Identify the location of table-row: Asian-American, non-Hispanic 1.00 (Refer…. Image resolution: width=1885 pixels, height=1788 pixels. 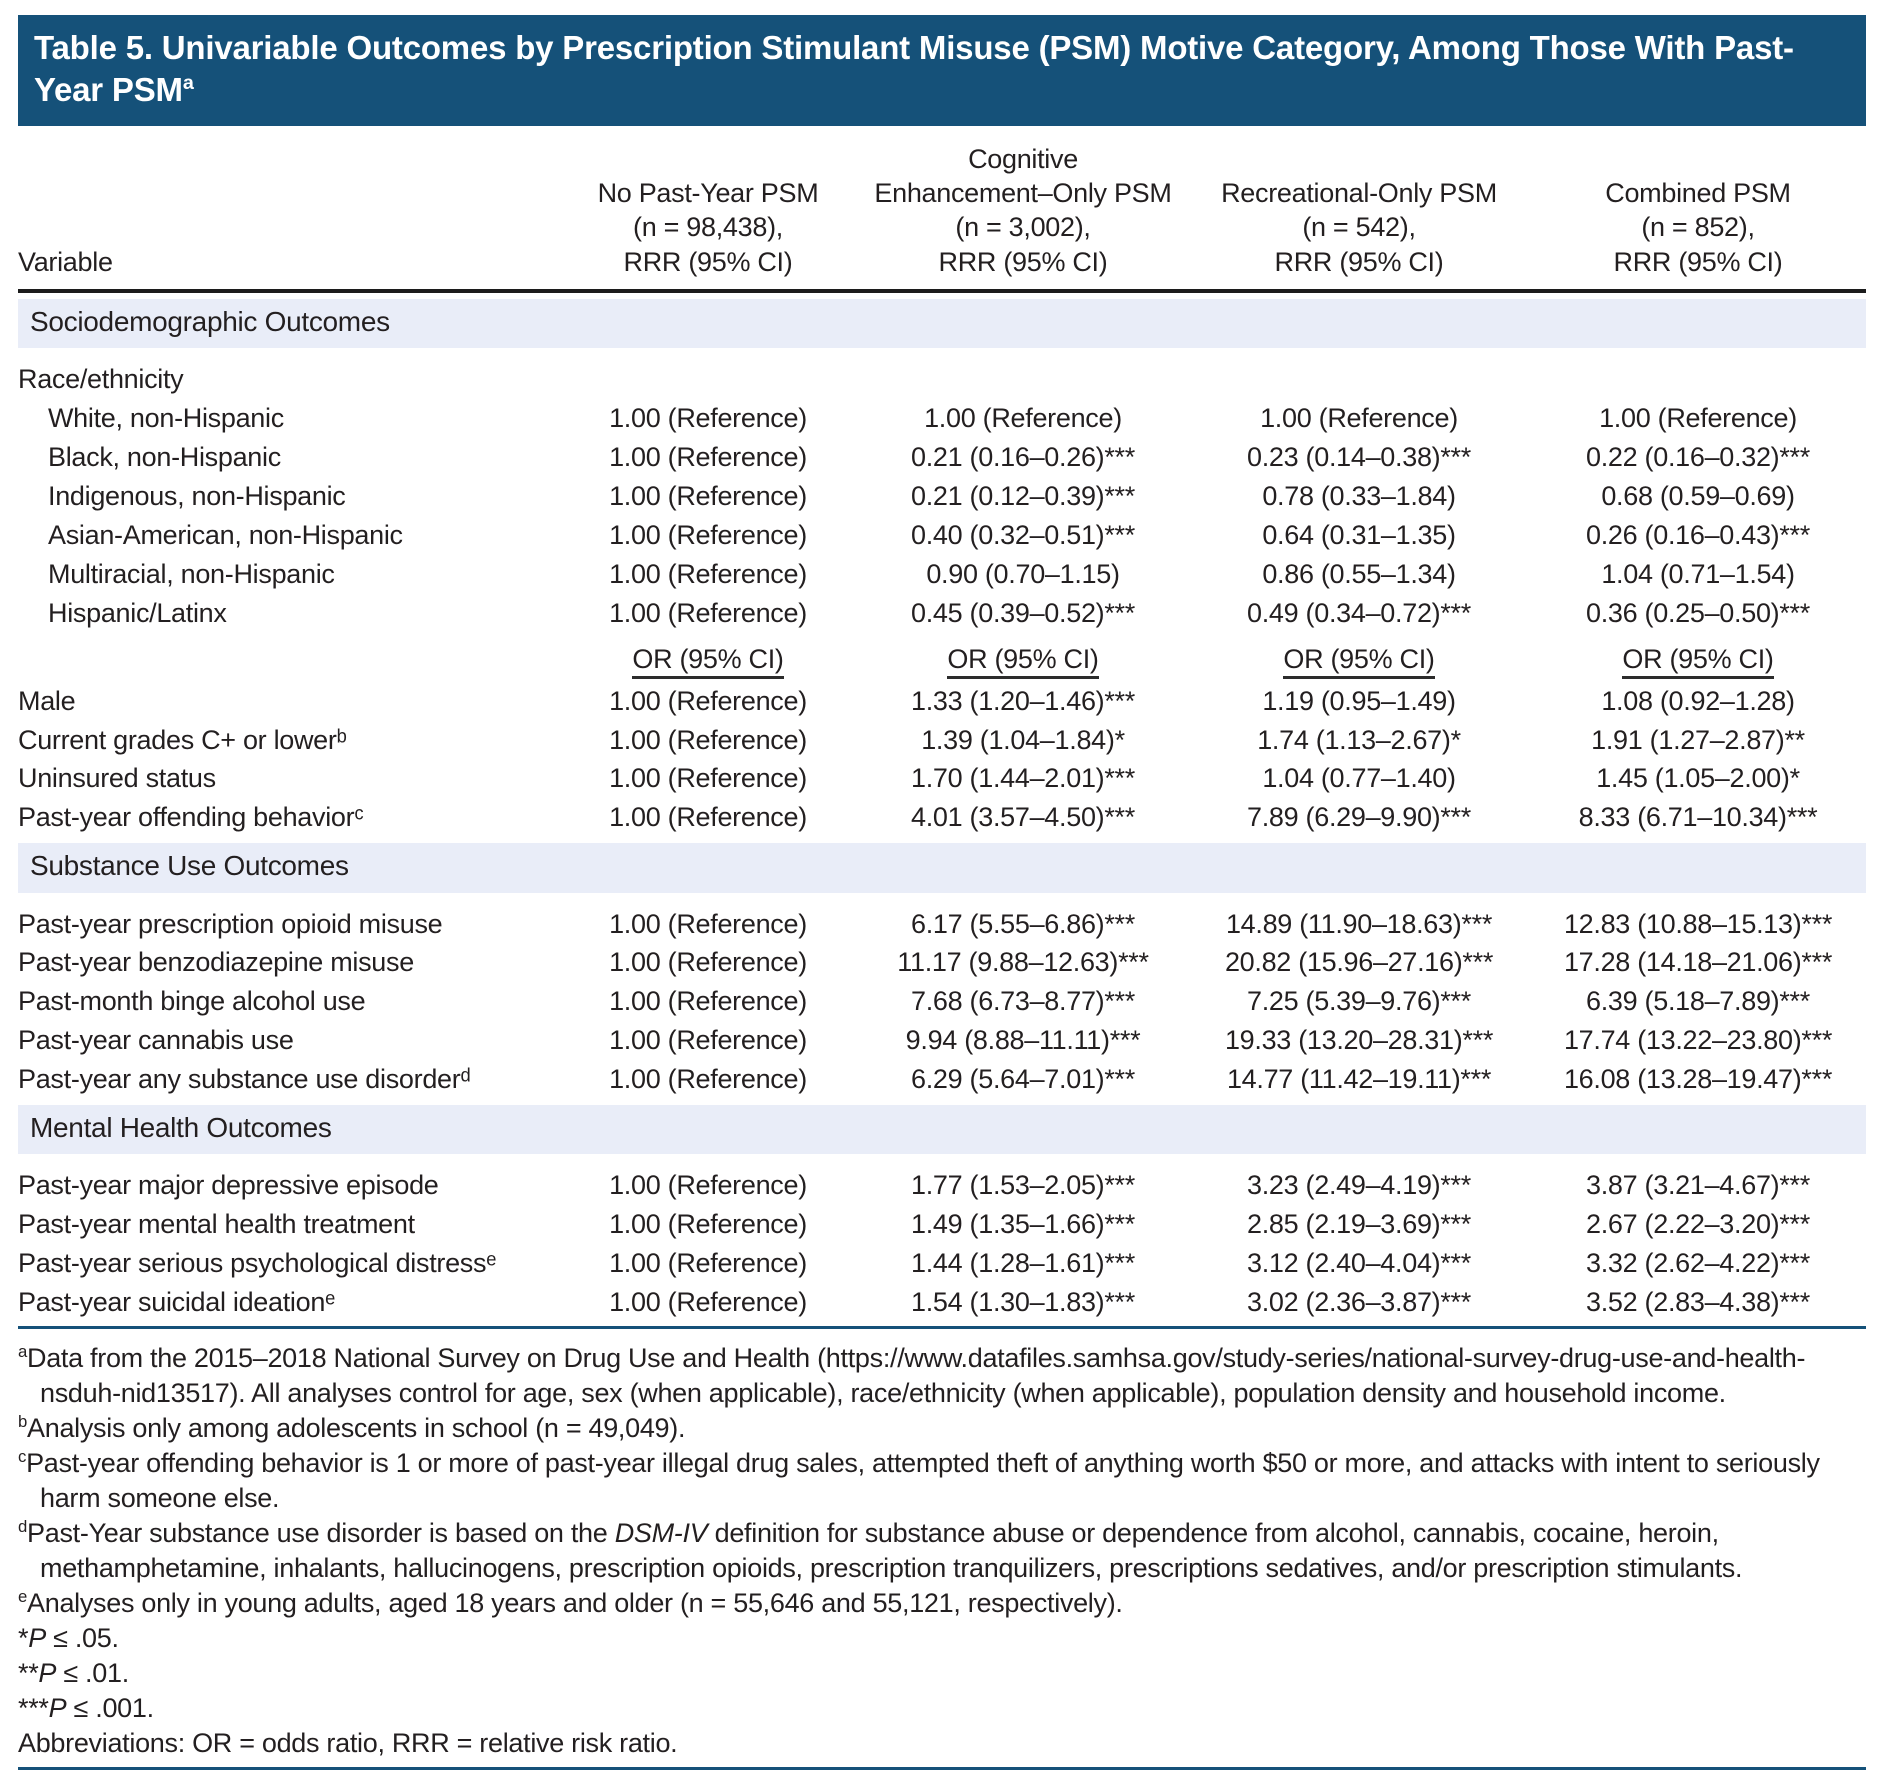
(942, 535).